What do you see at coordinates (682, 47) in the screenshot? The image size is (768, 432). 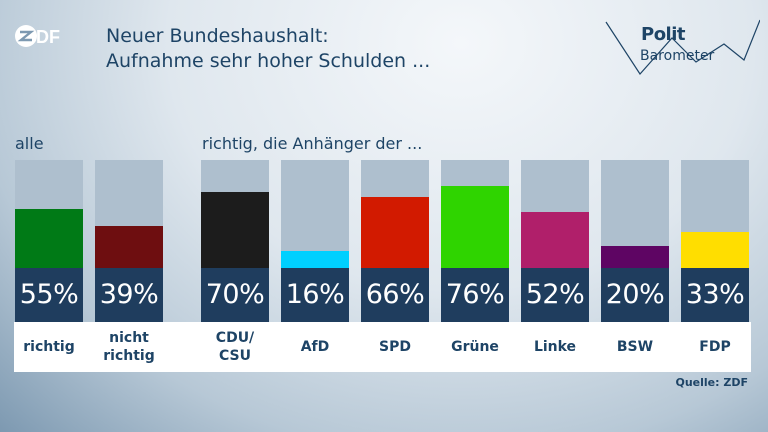 I see `politbarometer-logo` at bounding box center [682, 47].